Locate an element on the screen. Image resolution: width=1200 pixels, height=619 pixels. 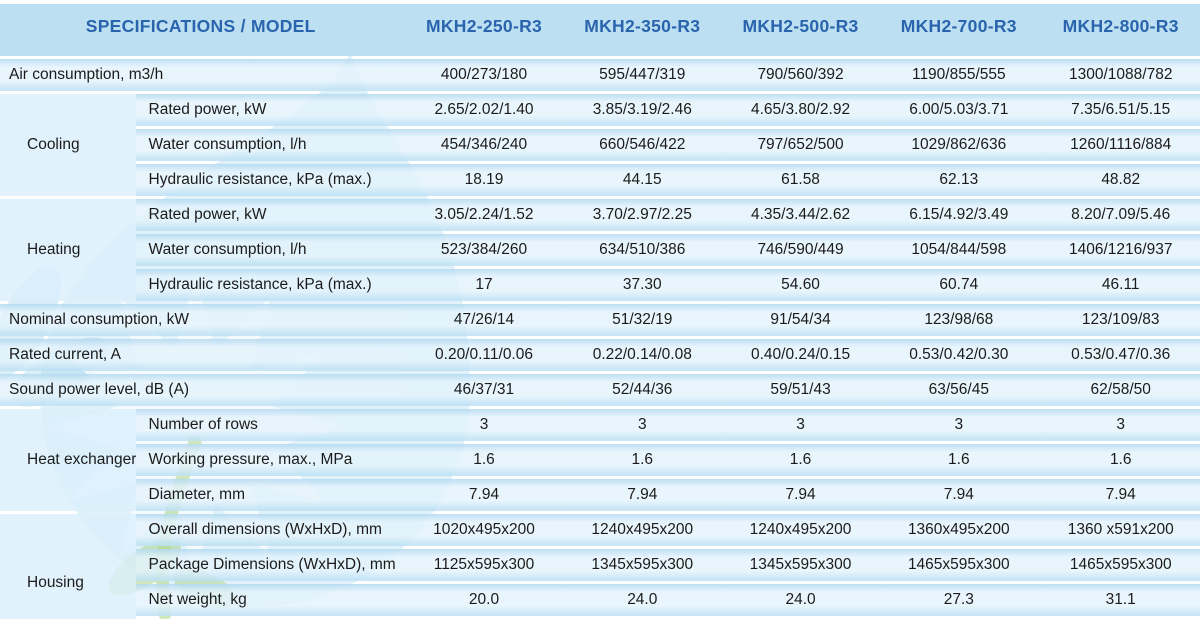
spec-value: 2.65/2.02/1.40 is located at coordinates (480, 110).